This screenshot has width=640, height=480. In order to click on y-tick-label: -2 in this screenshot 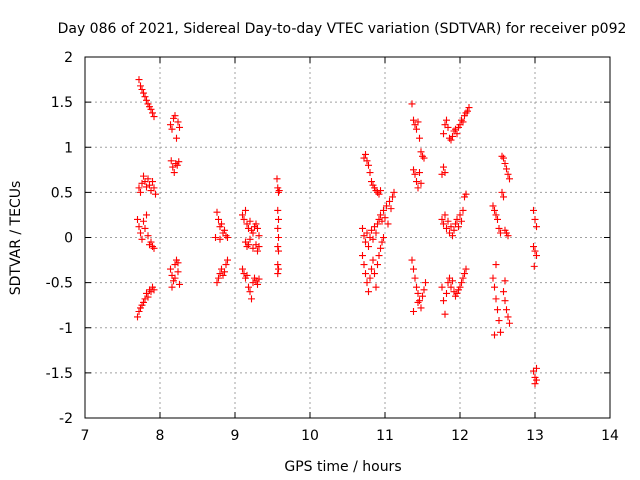, I will do `click(66, 419)`.